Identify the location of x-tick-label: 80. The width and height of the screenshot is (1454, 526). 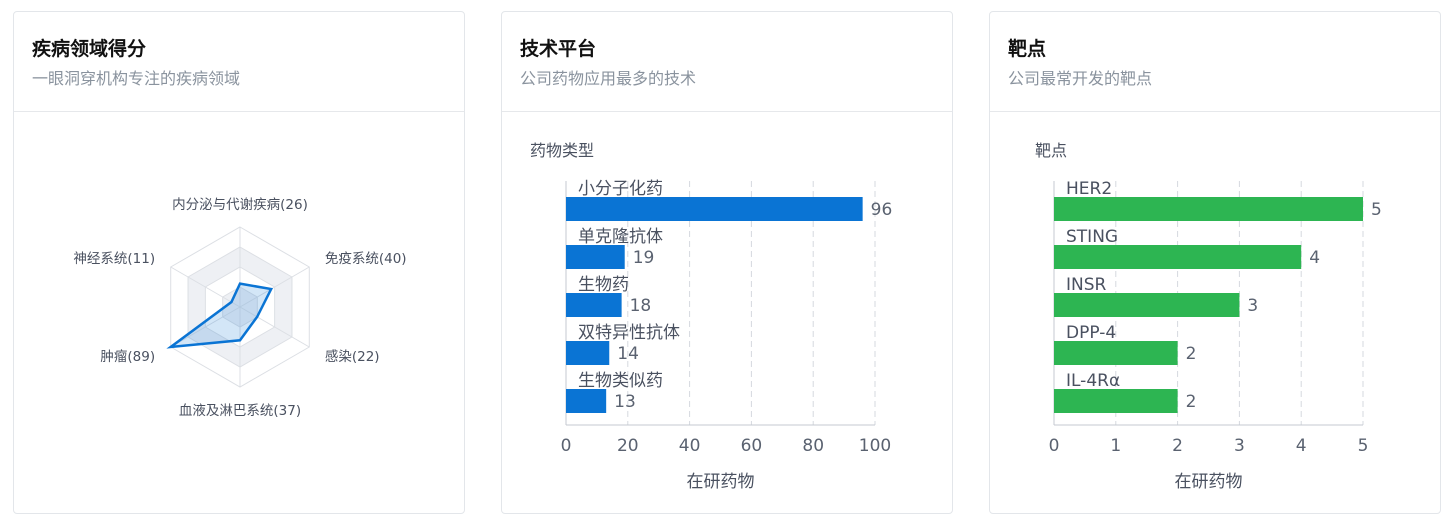
(813, 446).